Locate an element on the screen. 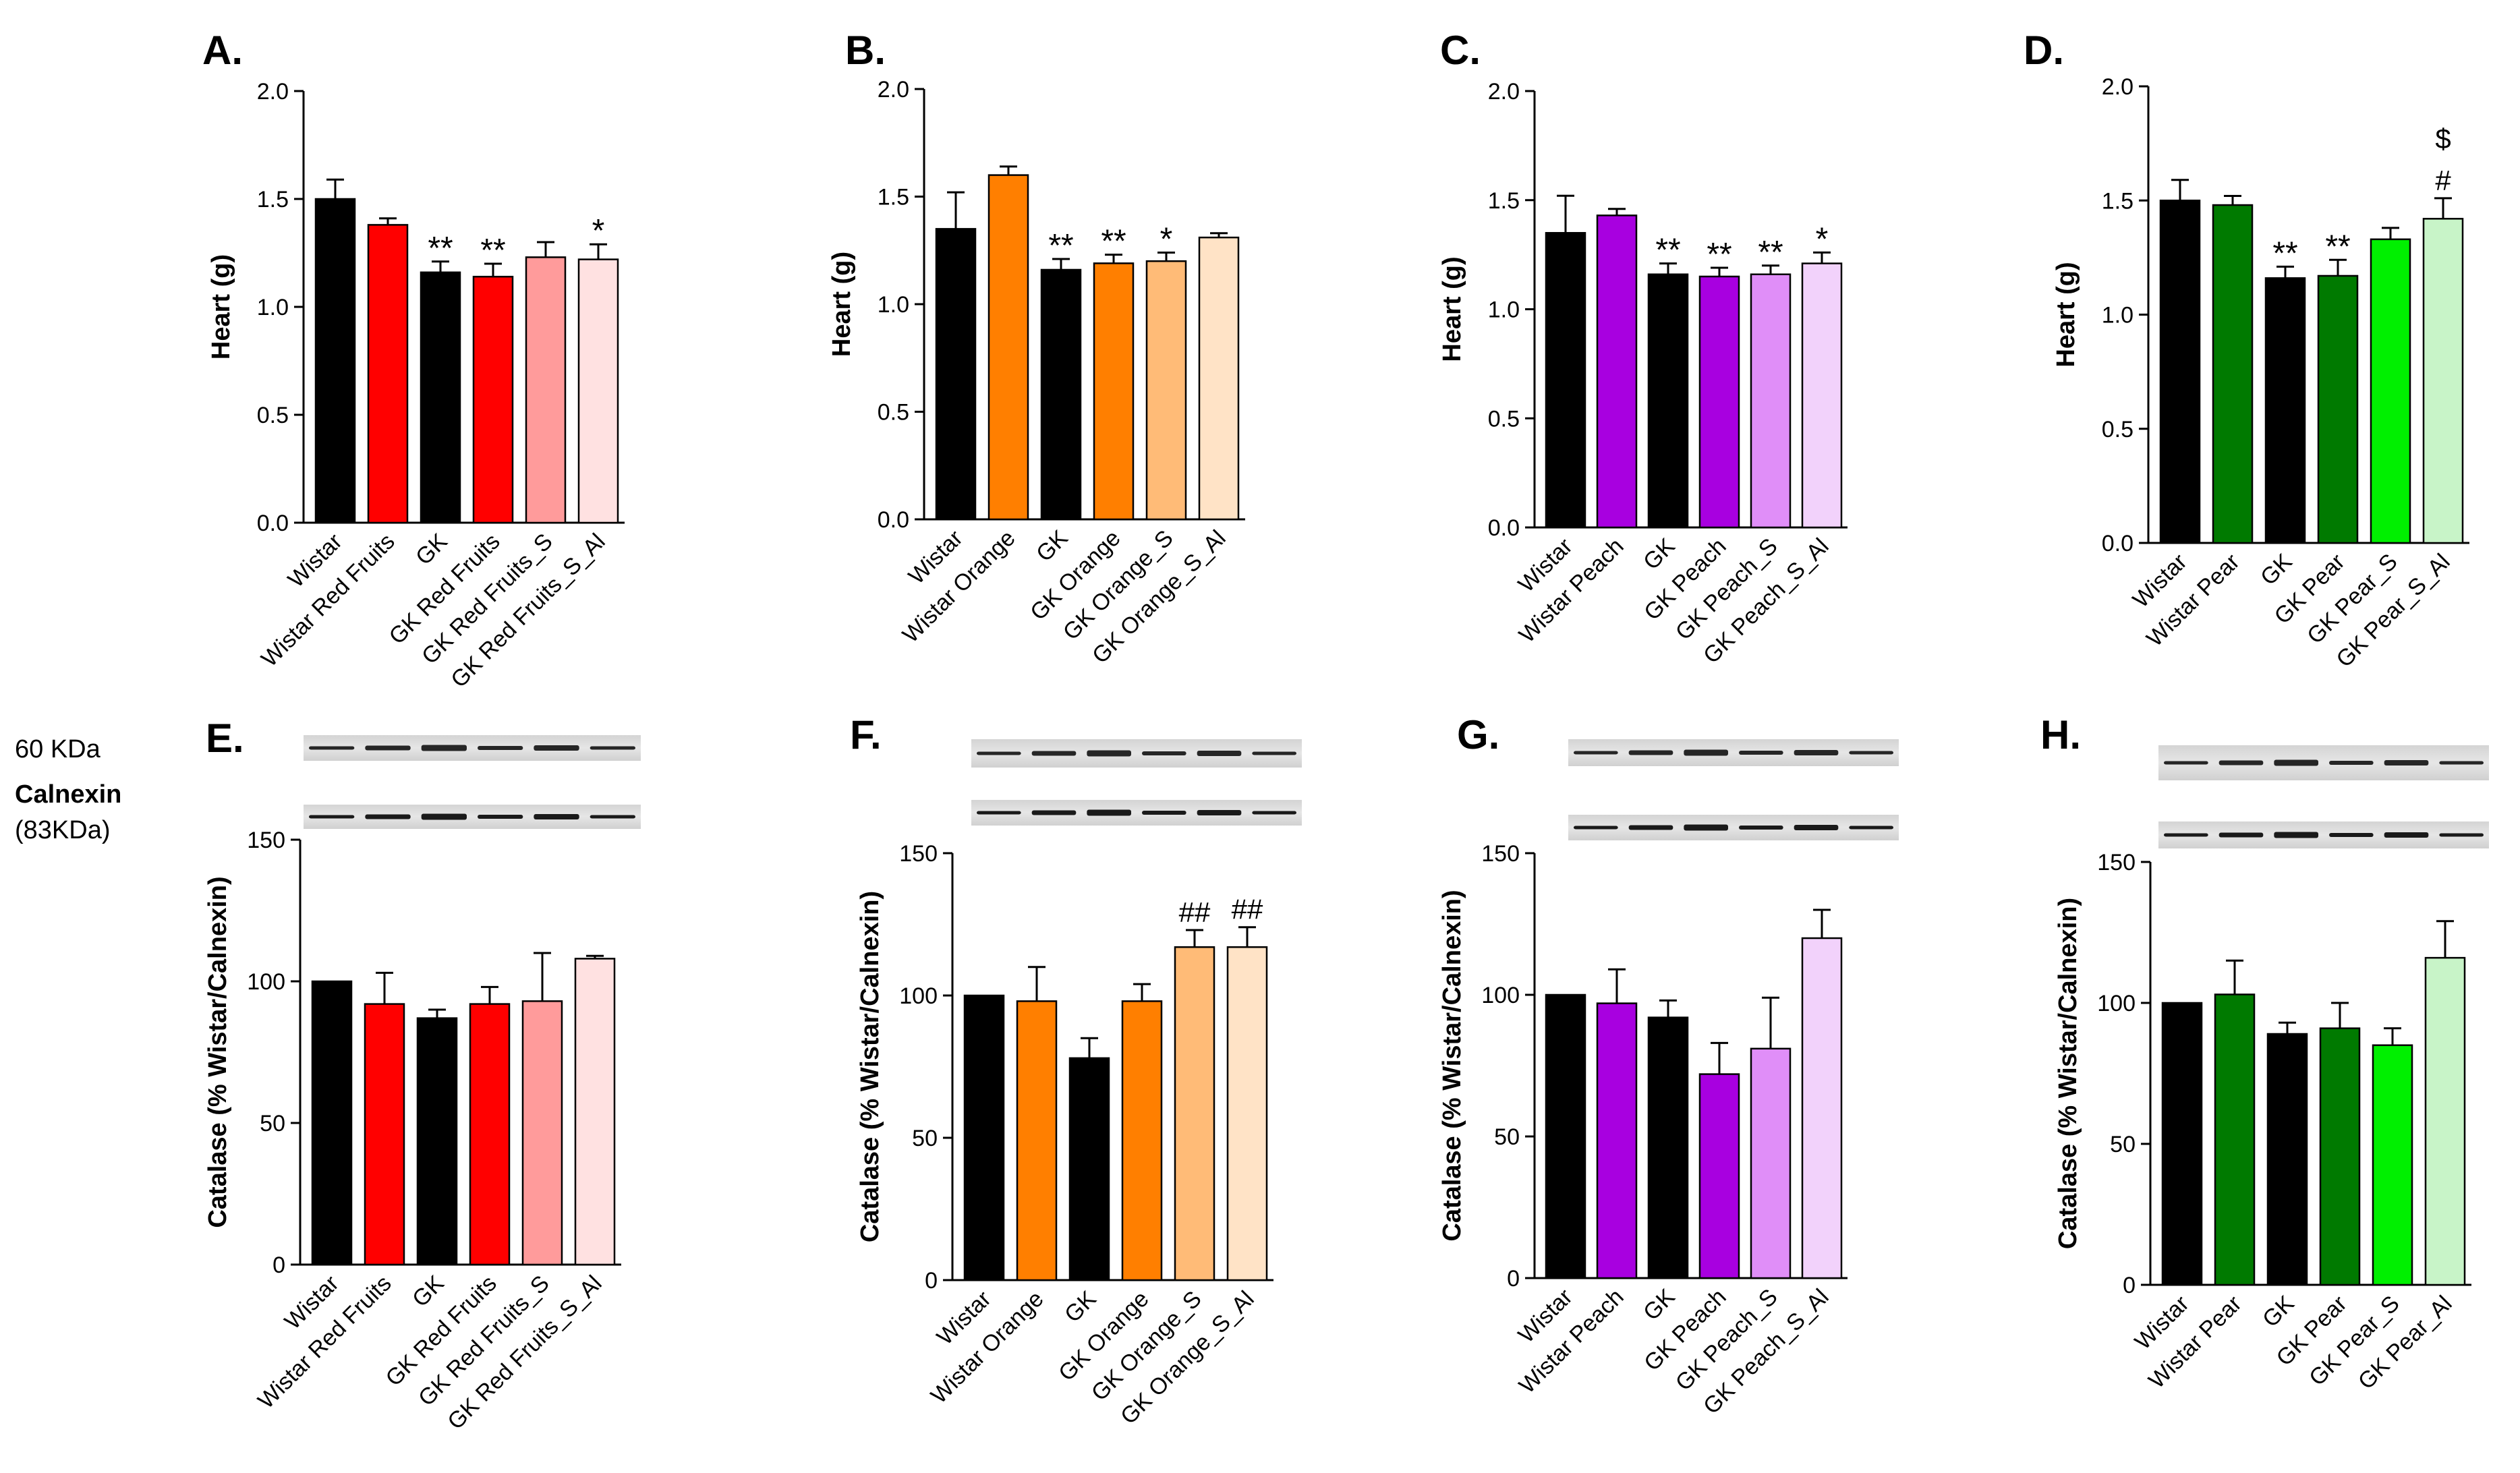 Image resolution: width=2520 pixels, height=1473 pixels. y-axis-label: Heart (g) is located at coordinates (221, 307).